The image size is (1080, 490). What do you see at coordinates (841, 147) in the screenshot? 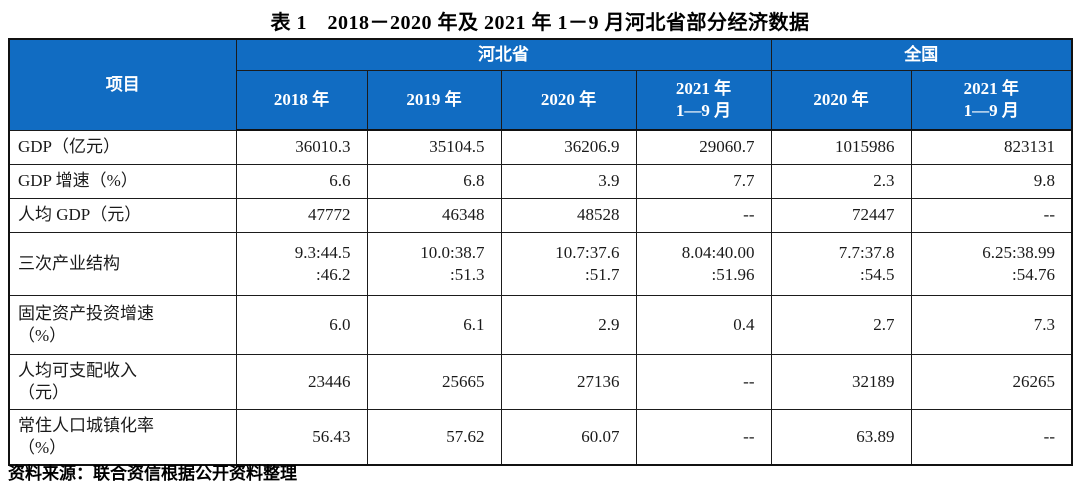
I see `value-cell: 1015986` at bounding box center [841, 147].